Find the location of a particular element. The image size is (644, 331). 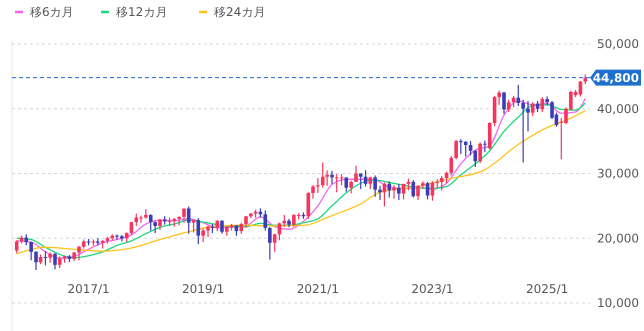

y-tick-label: 30,000 is located at coordinates (618, 173).